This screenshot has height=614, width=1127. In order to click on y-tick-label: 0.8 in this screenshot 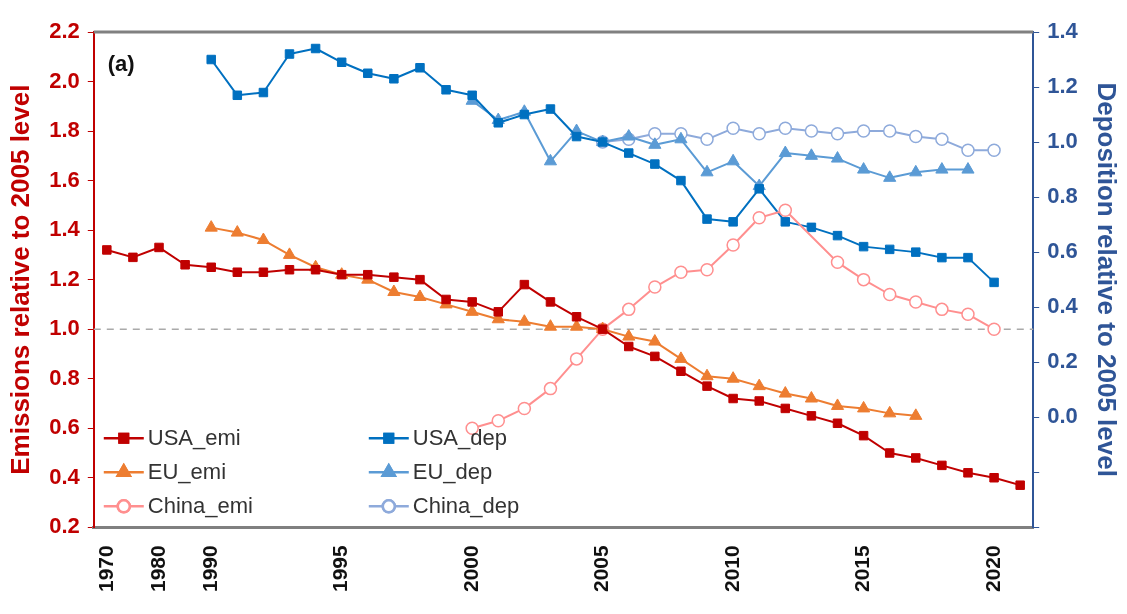, I will do `click(64, 377)`.